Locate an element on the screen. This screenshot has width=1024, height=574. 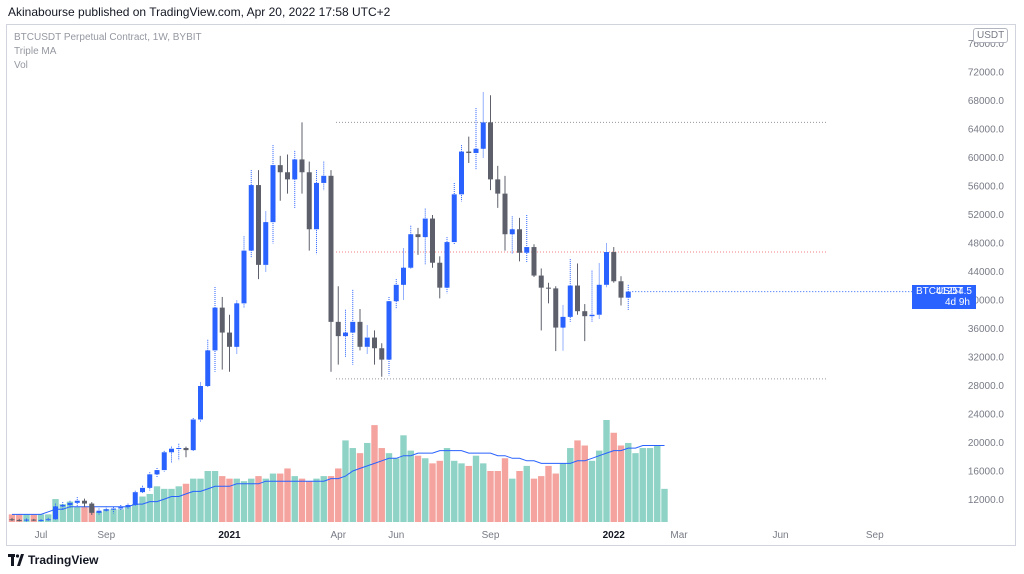
tradingview-logo-icon is located at coordinates (16, 560).